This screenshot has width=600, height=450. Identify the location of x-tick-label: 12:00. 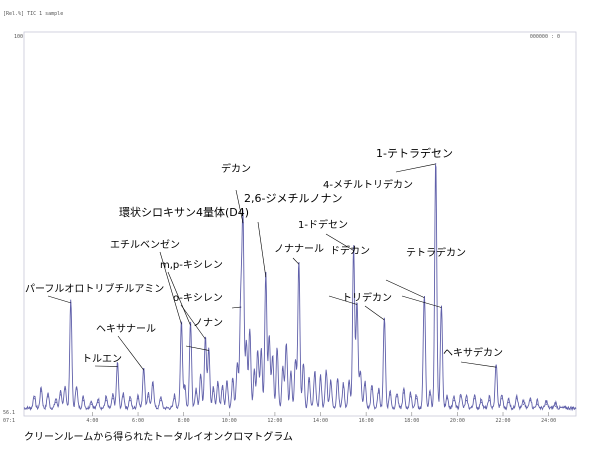
(274, 421).